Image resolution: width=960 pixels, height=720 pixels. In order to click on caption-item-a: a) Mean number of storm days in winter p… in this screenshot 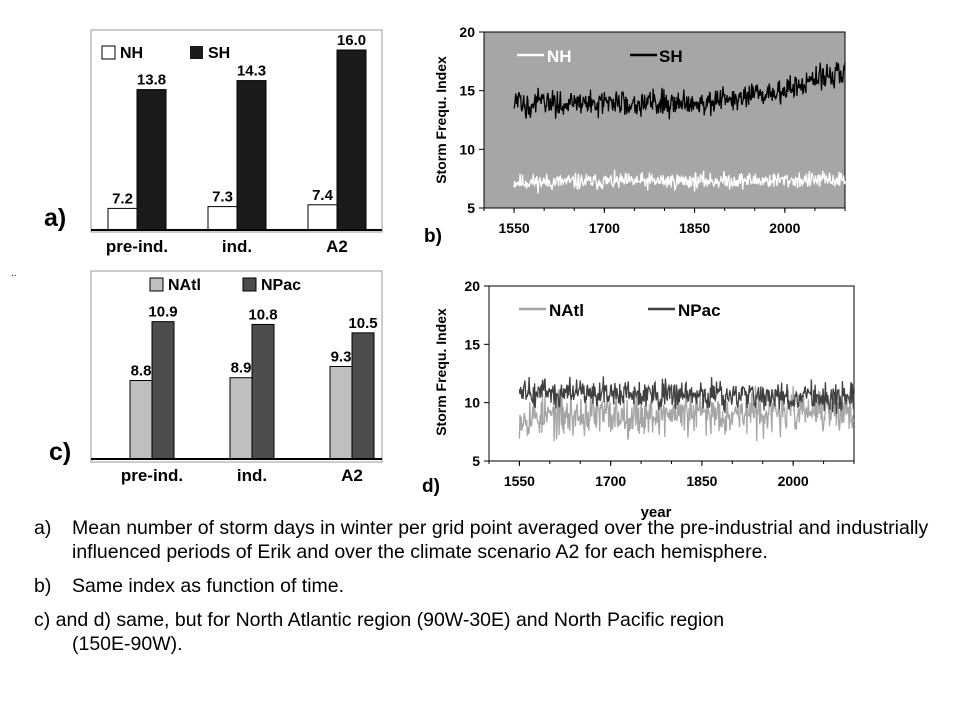, I will do `click(484, 540)`.